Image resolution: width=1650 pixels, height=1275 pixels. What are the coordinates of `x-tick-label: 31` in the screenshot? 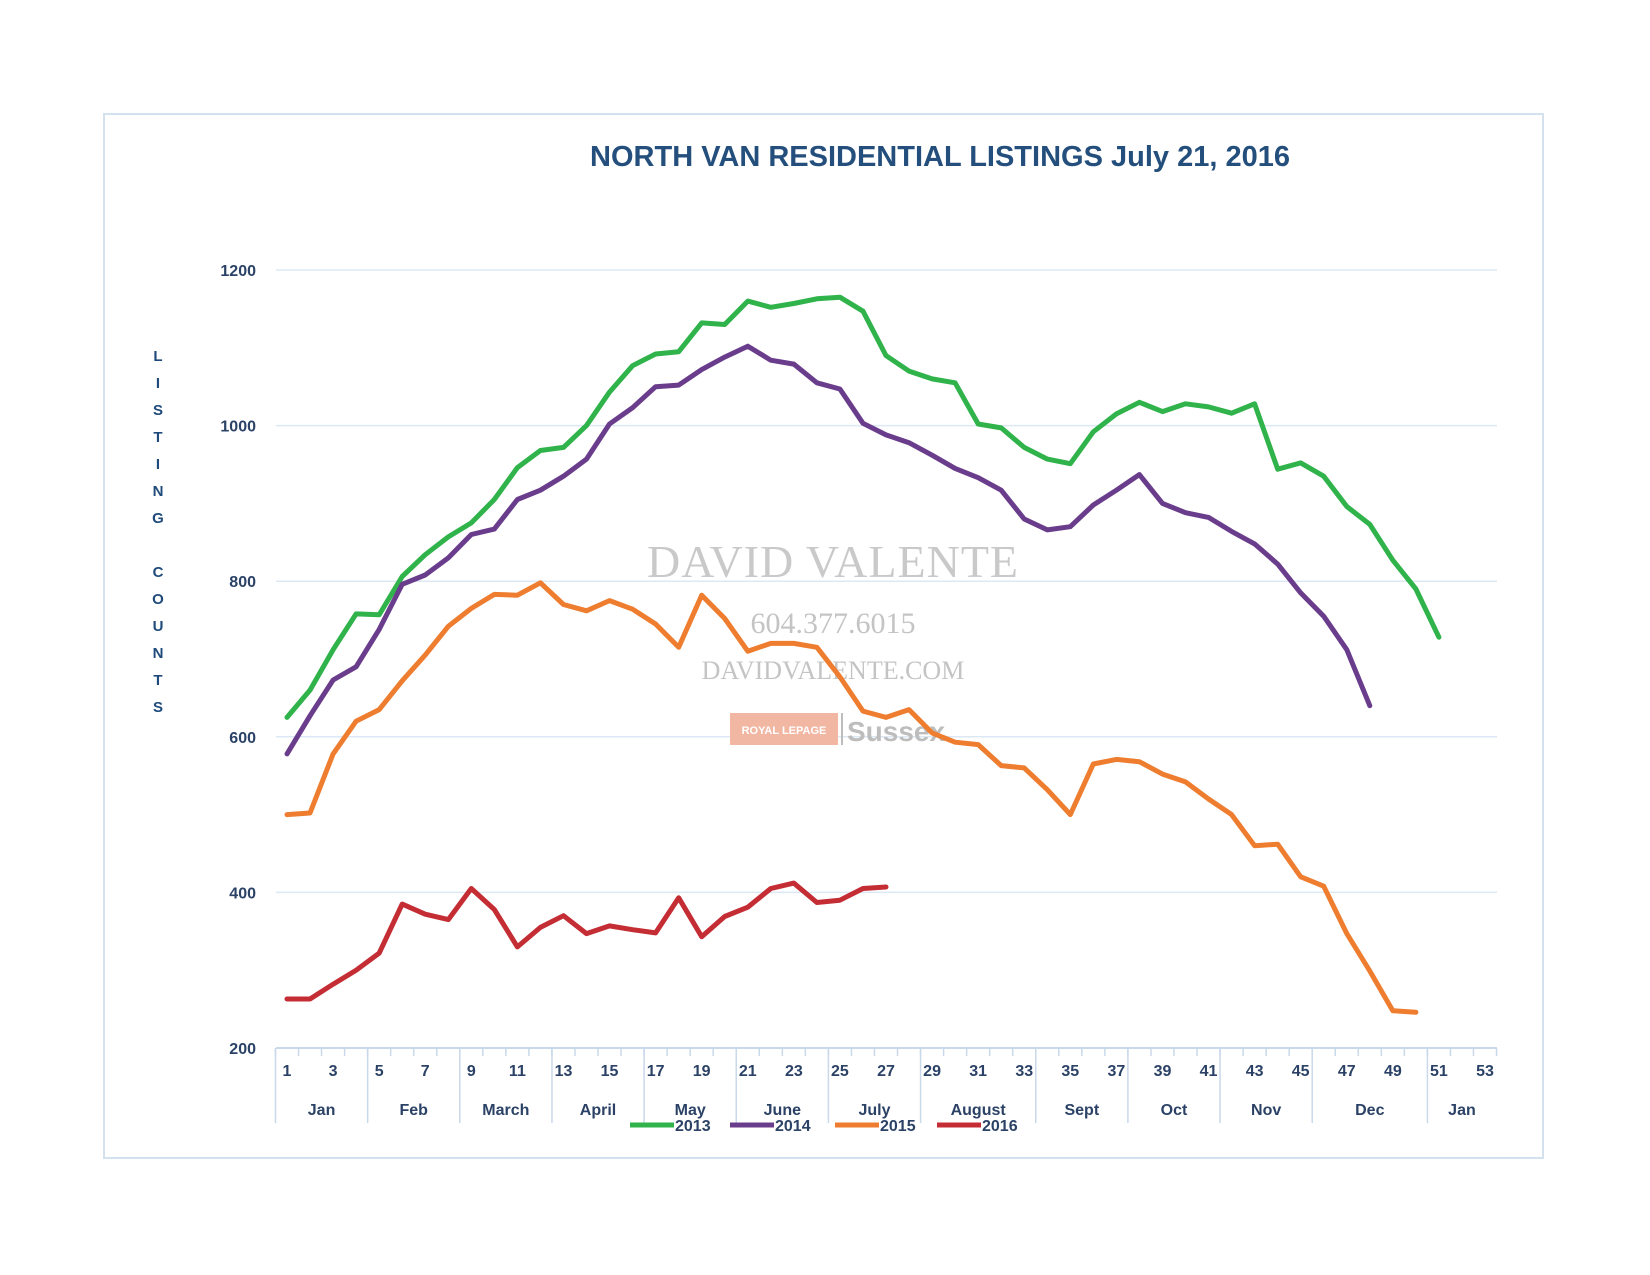 It's located at (978, 1071).